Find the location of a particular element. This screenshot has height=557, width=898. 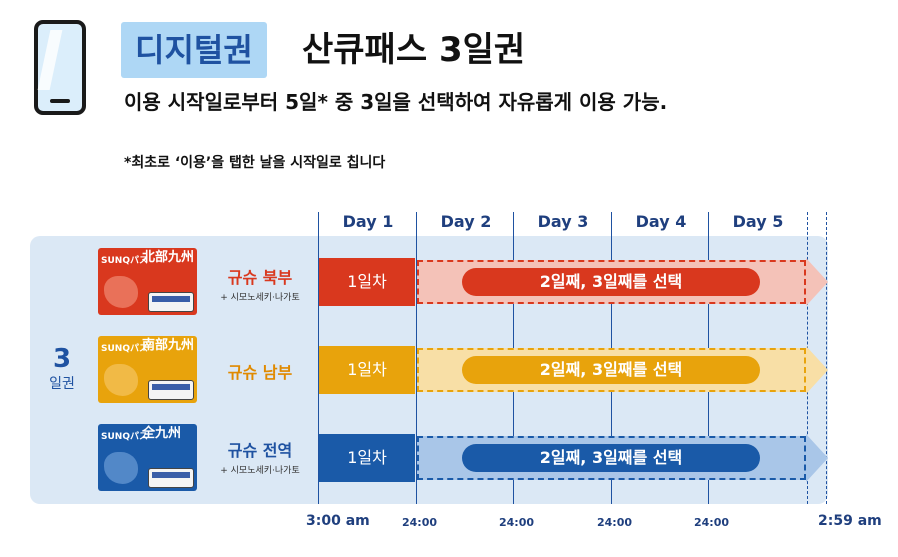

row-name: 규슈 남부 is located at coordinates (260, 372).